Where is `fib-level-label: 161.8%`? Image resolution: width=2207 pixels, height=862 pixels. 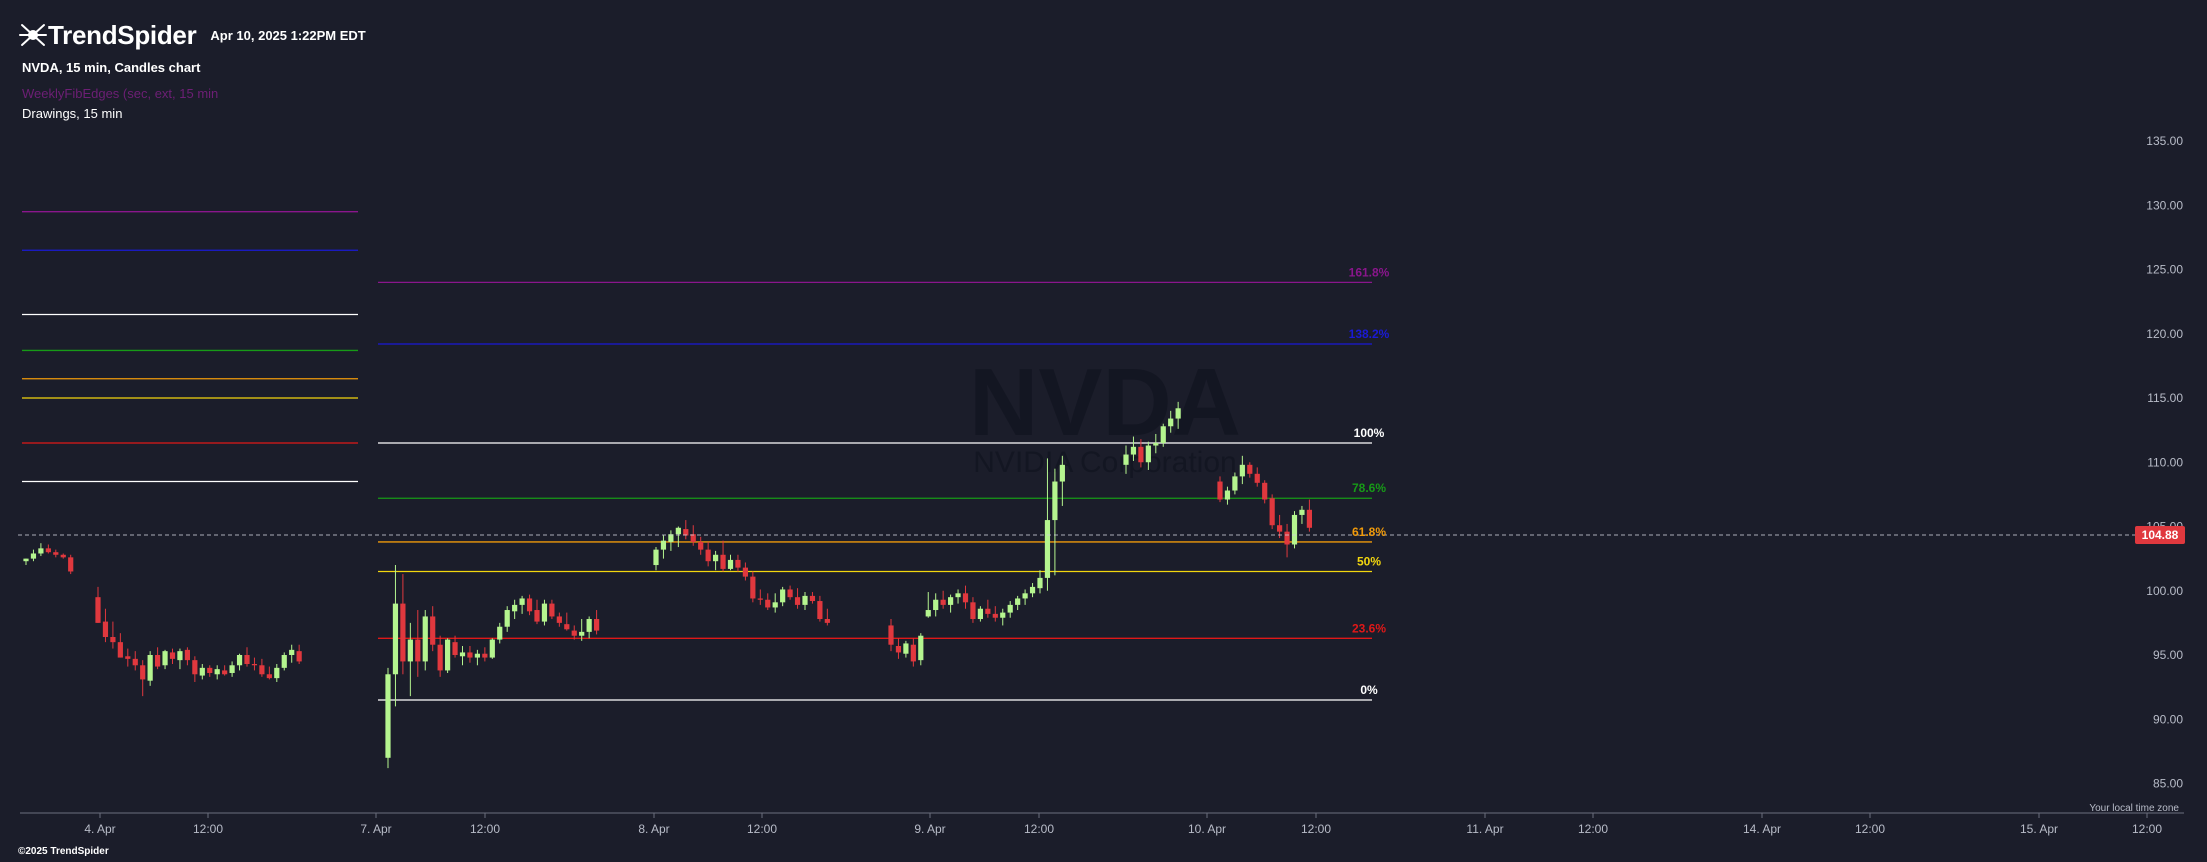
fib-level-label: 161.8% is located at coordinates (1369, 272).